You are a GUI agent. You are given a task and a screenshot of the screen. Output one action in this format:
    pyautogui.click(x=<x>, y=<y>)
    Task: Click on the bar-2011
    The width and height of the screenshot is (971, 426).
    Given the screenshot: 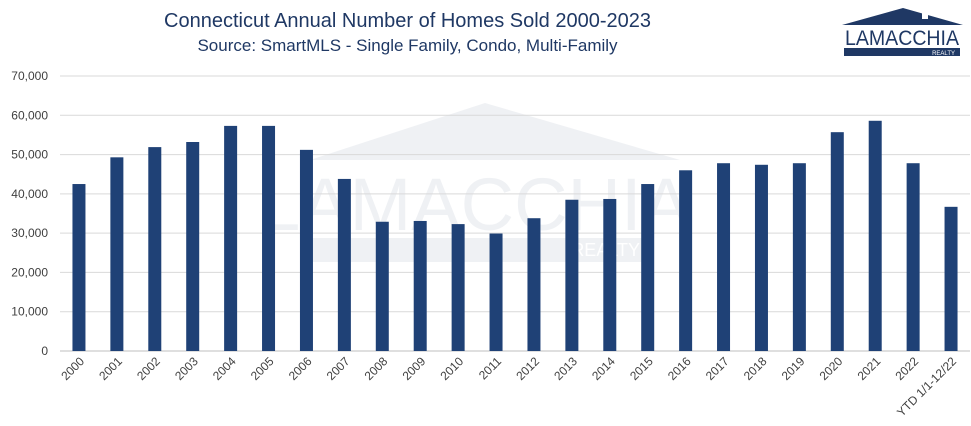 What is the action you would take?
    pyautogui.click(x=496, y=292)
    